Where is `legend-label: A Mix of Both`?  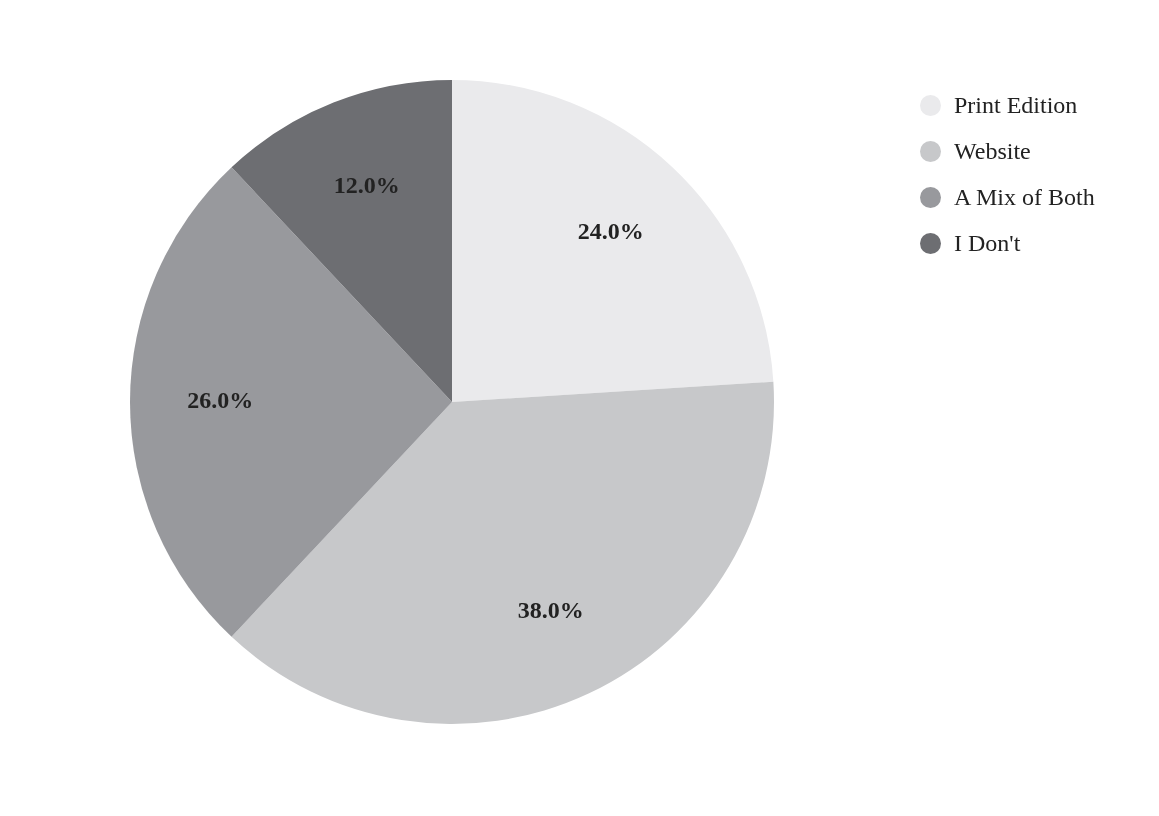
legend-label: A Mix of Both is located at coordinates (1024, 197).